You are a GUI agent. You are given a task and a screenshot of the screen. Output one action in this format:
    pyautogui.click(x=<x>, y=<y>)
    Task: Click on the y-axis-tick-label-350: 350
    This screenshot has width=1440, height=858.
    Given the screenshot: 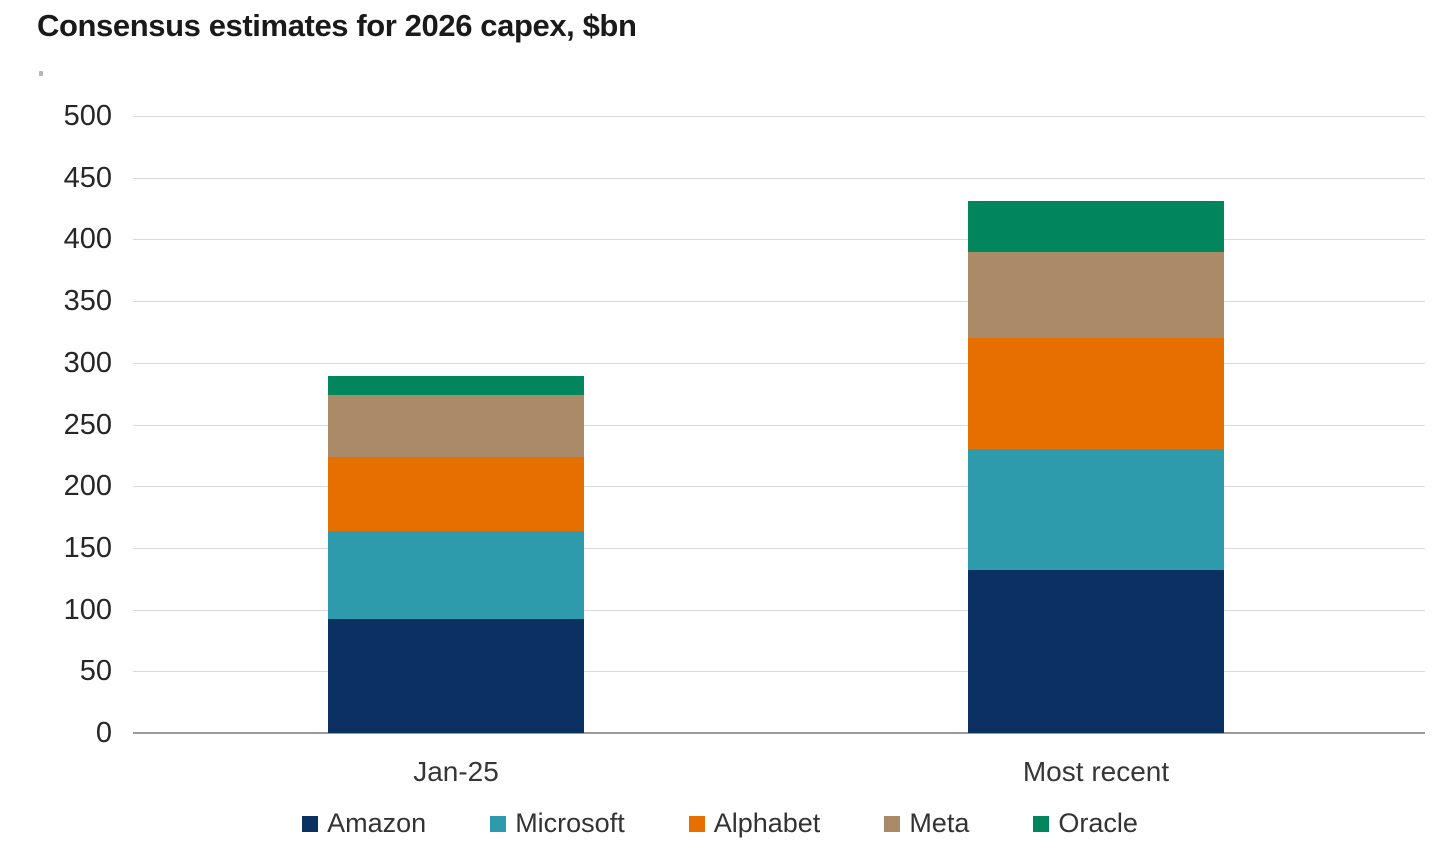 What is the action you would take?
    pyautogui.click(x=87, y=301)
    